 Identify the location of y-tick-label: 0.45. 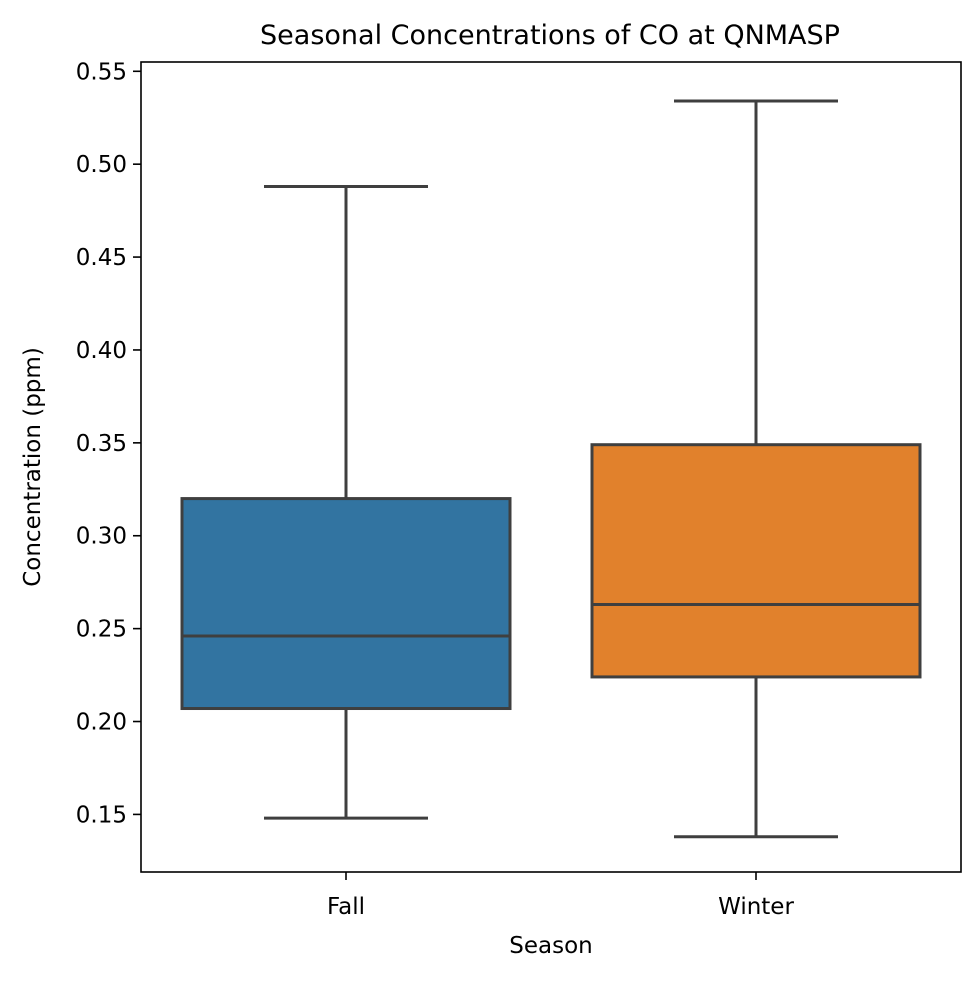
(101, 258).